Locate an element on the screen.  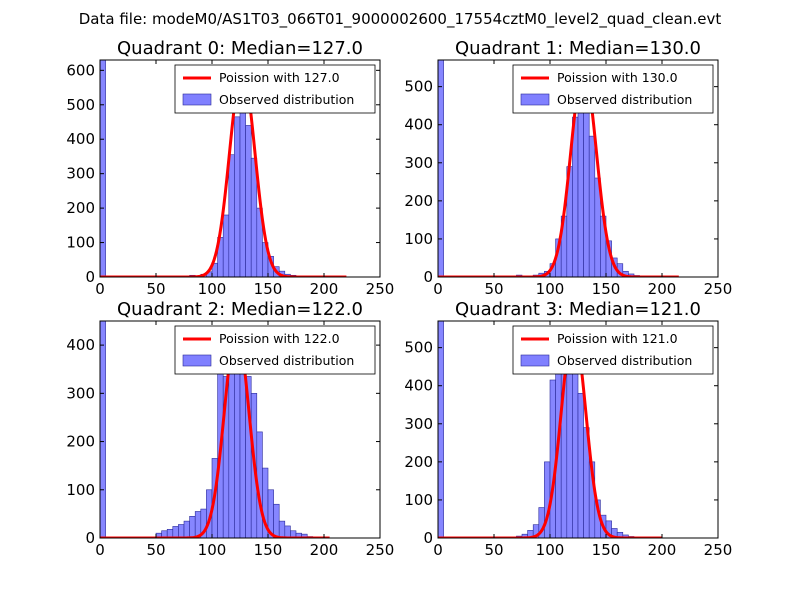
panel-title: Quadrant 3: Median=121.0 is located at coordinates (578, 309).